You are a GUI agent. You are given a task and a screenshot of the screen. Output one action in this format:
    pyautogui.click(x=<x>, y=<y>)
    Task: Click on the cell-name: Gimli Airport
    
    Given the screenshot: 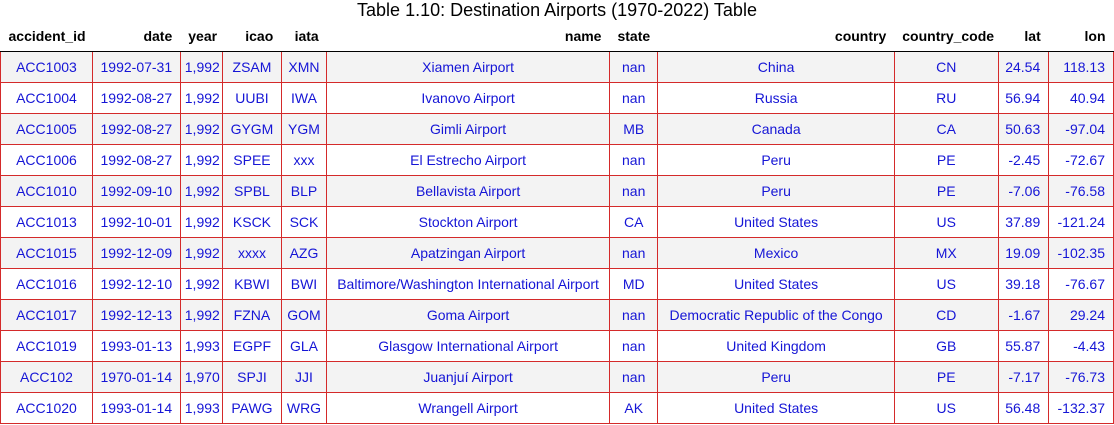 What is the action you would take?
    pyautogui.click(x=468, y=129)
    